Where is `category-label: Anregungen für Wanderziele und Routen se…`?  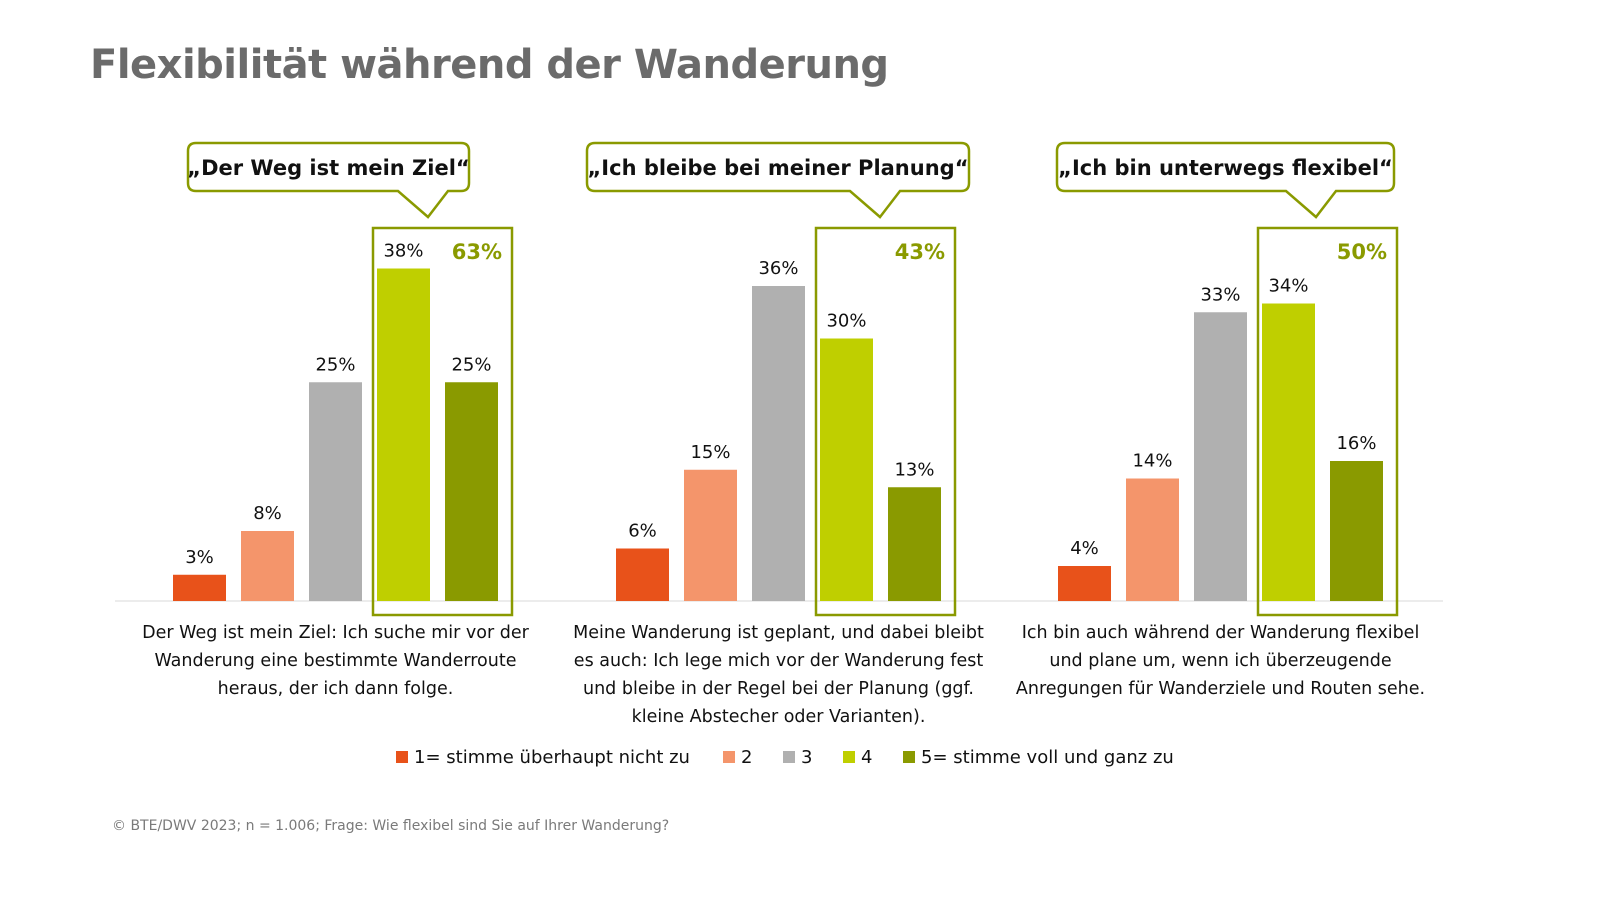 category-label: Anregungen für Wanderziele und Routen se… is located at coordinates (1220, 689).